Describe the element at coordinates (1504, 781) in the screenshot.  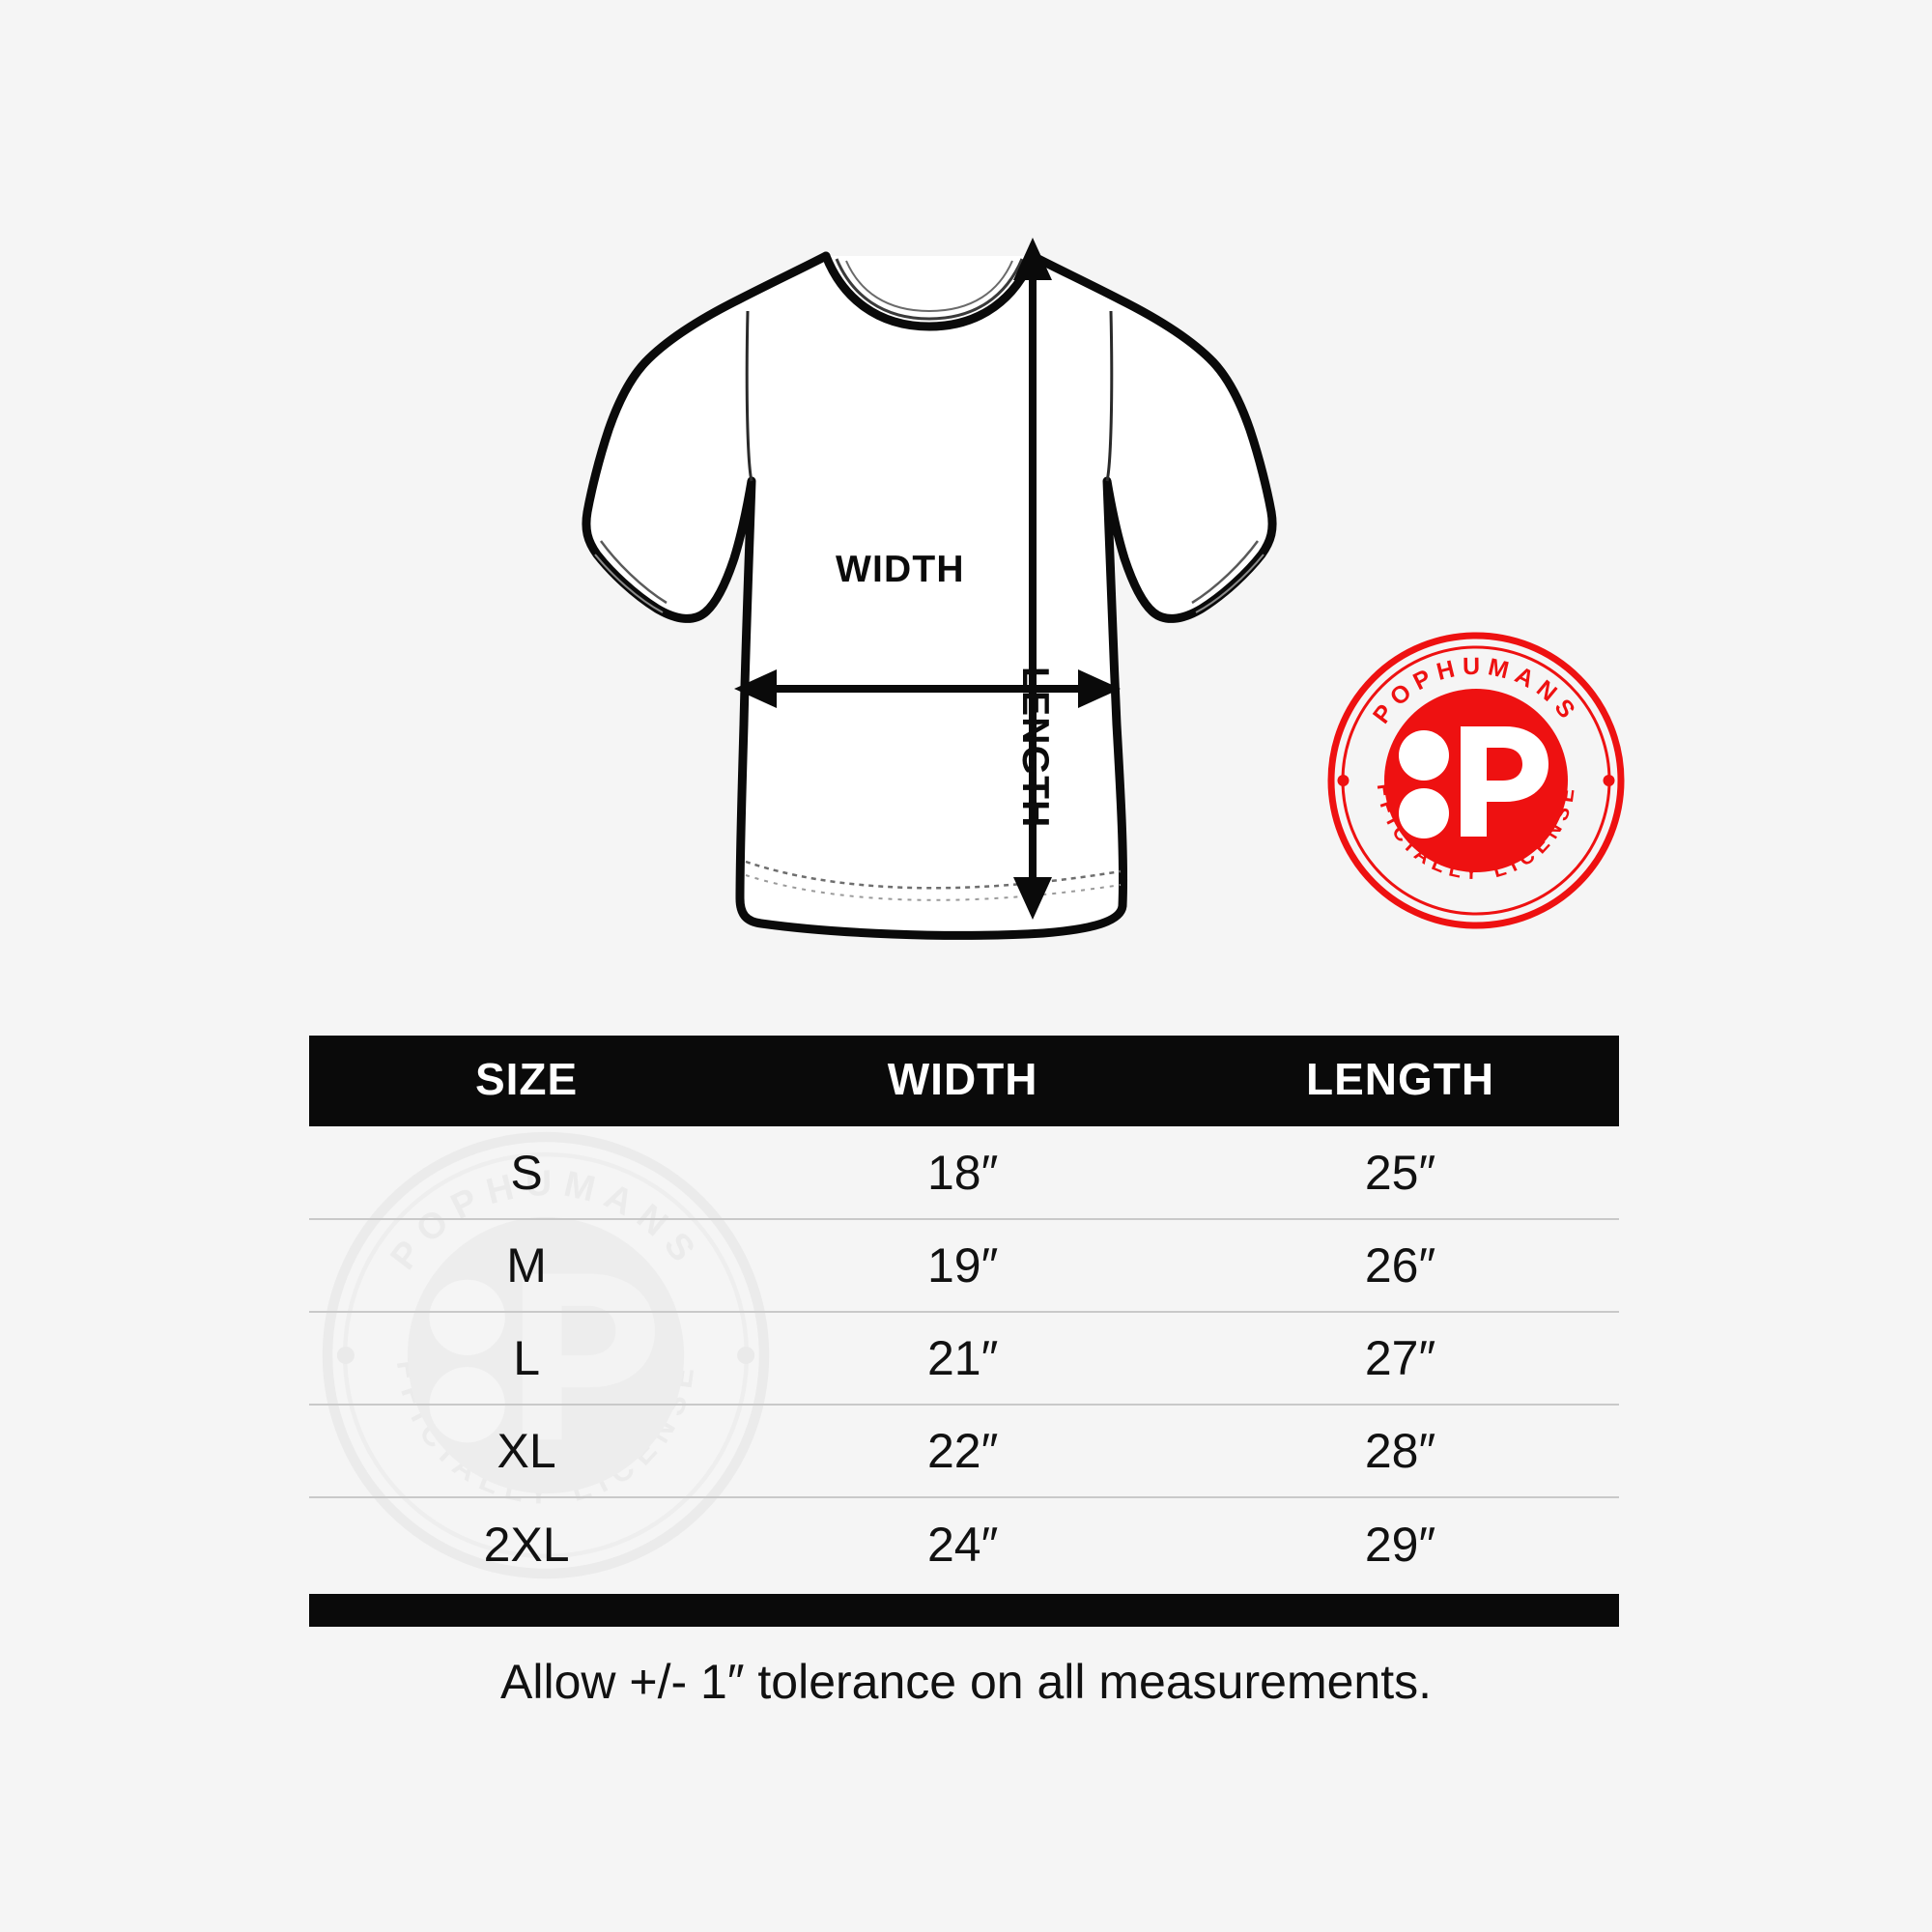
I see `badge-monogram-p` at that location.